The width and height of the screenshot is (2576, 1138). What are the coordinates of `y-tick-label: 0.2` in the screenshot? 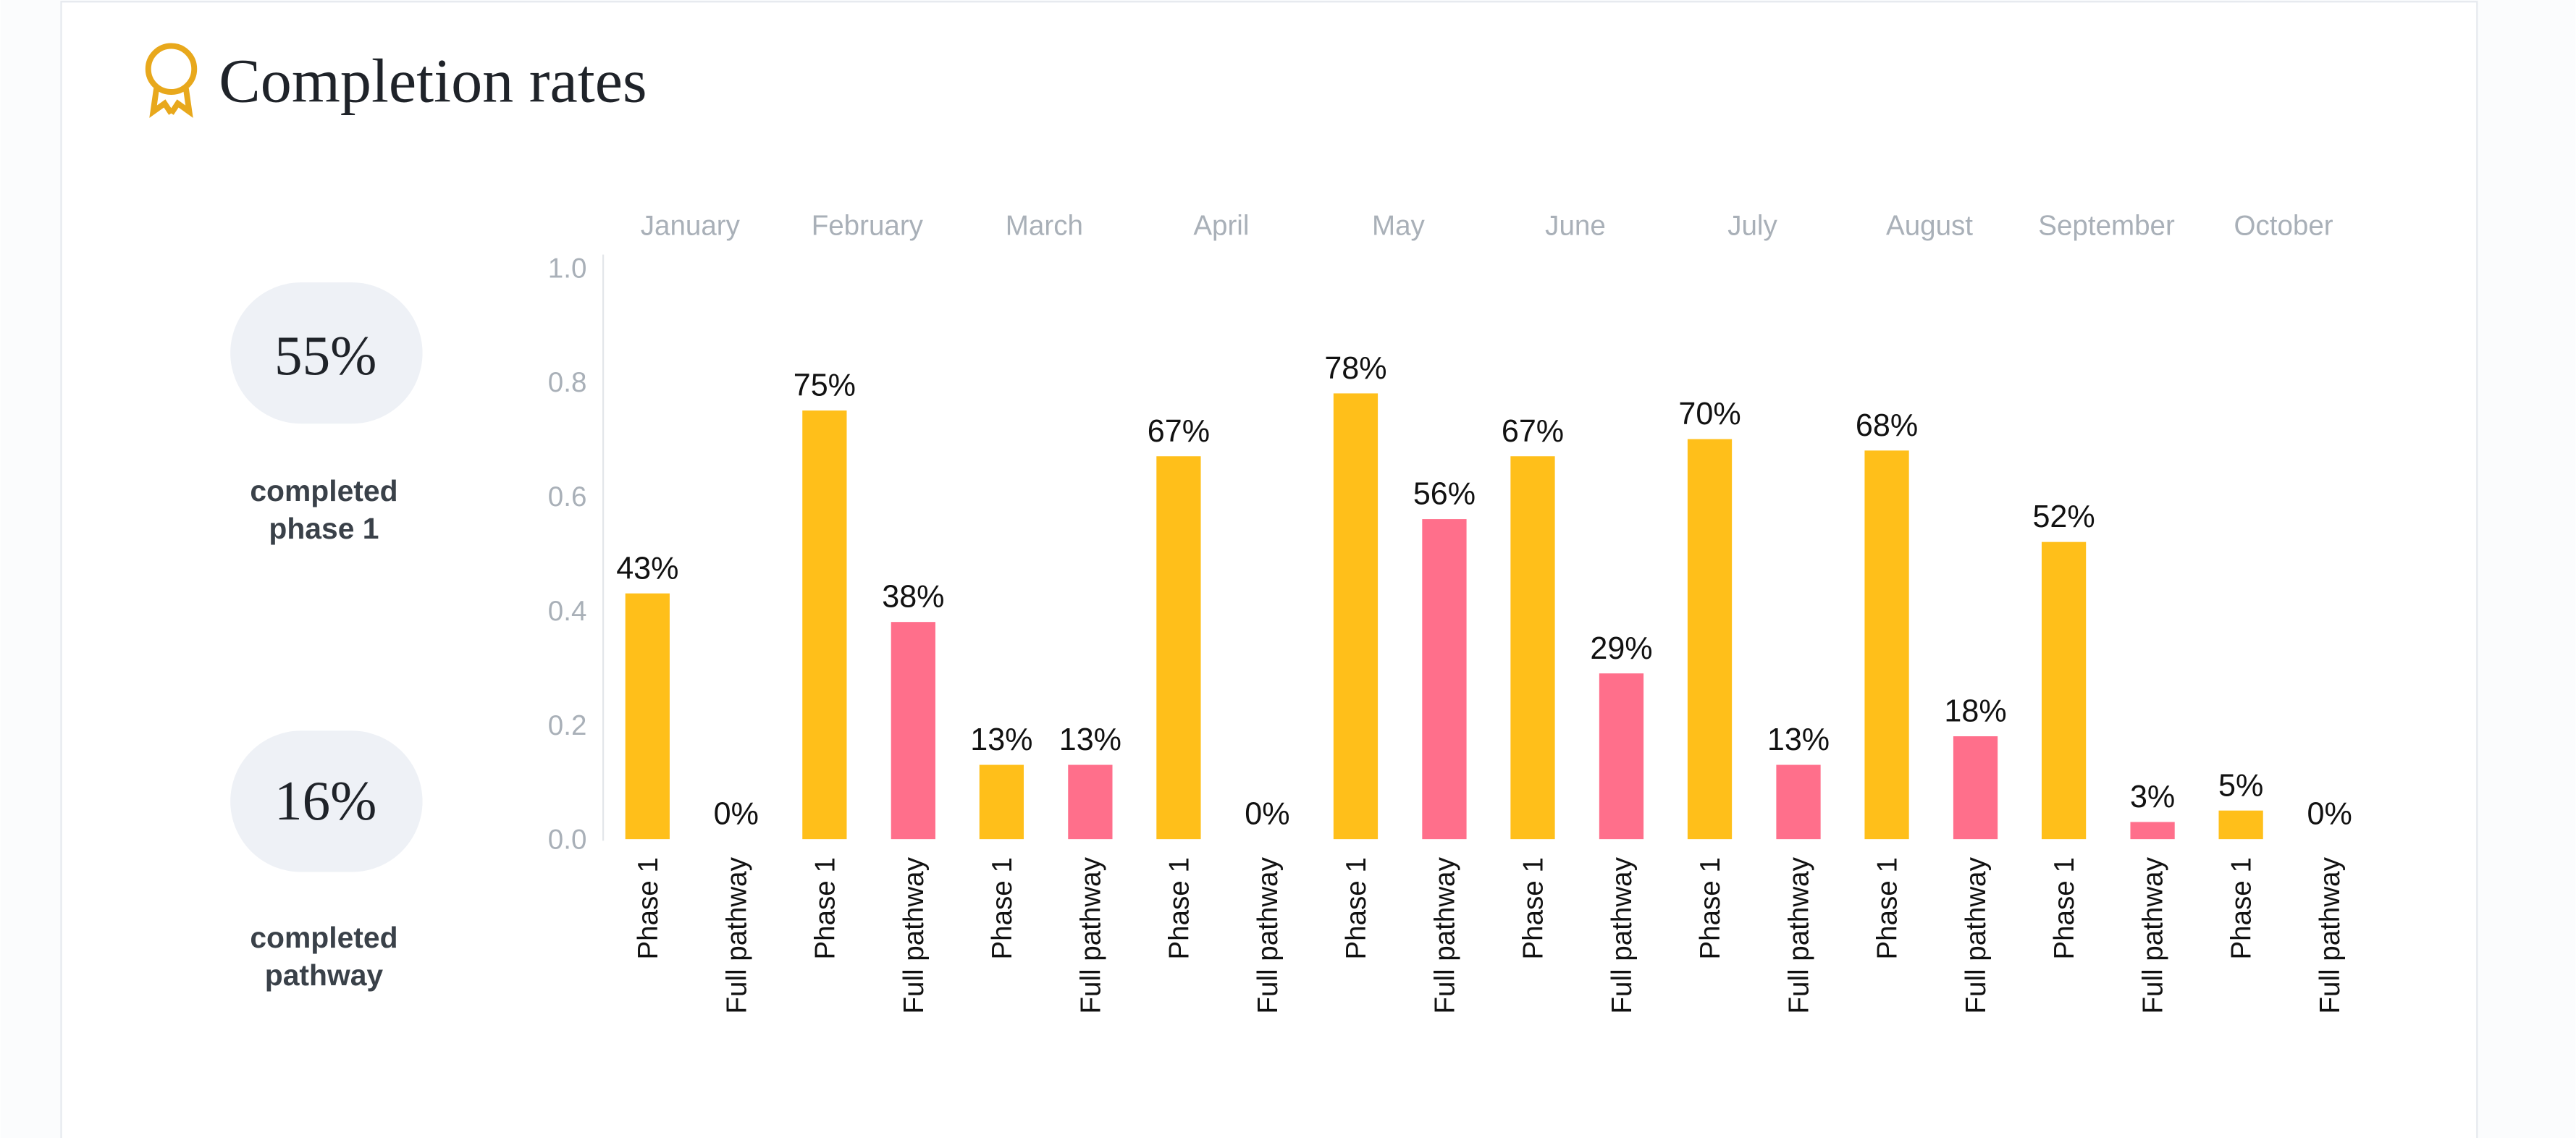 It's located at (567, 725).